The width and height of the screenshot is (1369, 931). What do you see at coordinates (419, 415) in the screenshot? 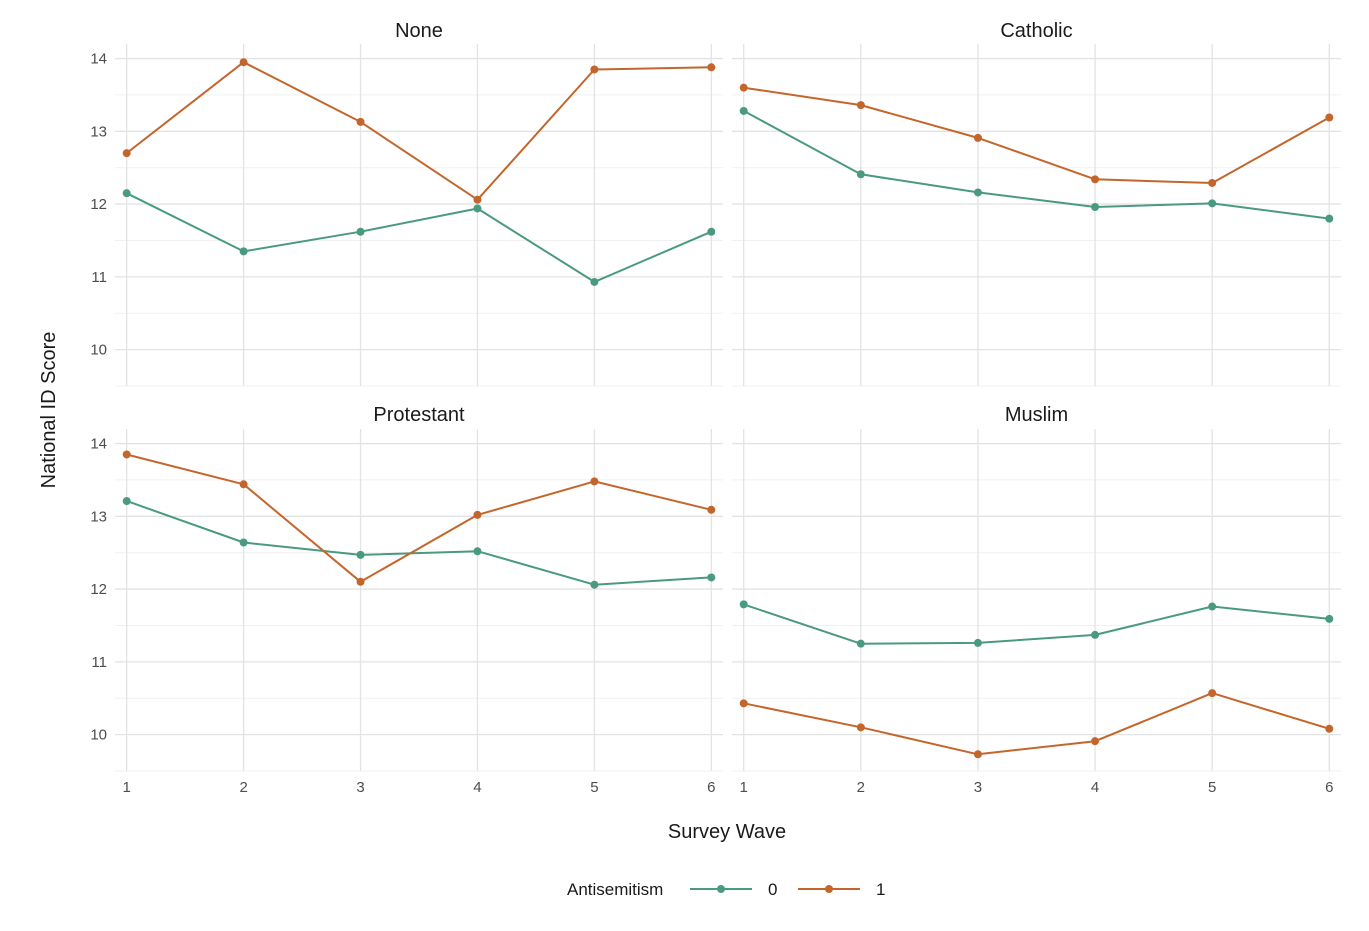
I see `panel-title: Protestant` at bounding box center [419, 415].